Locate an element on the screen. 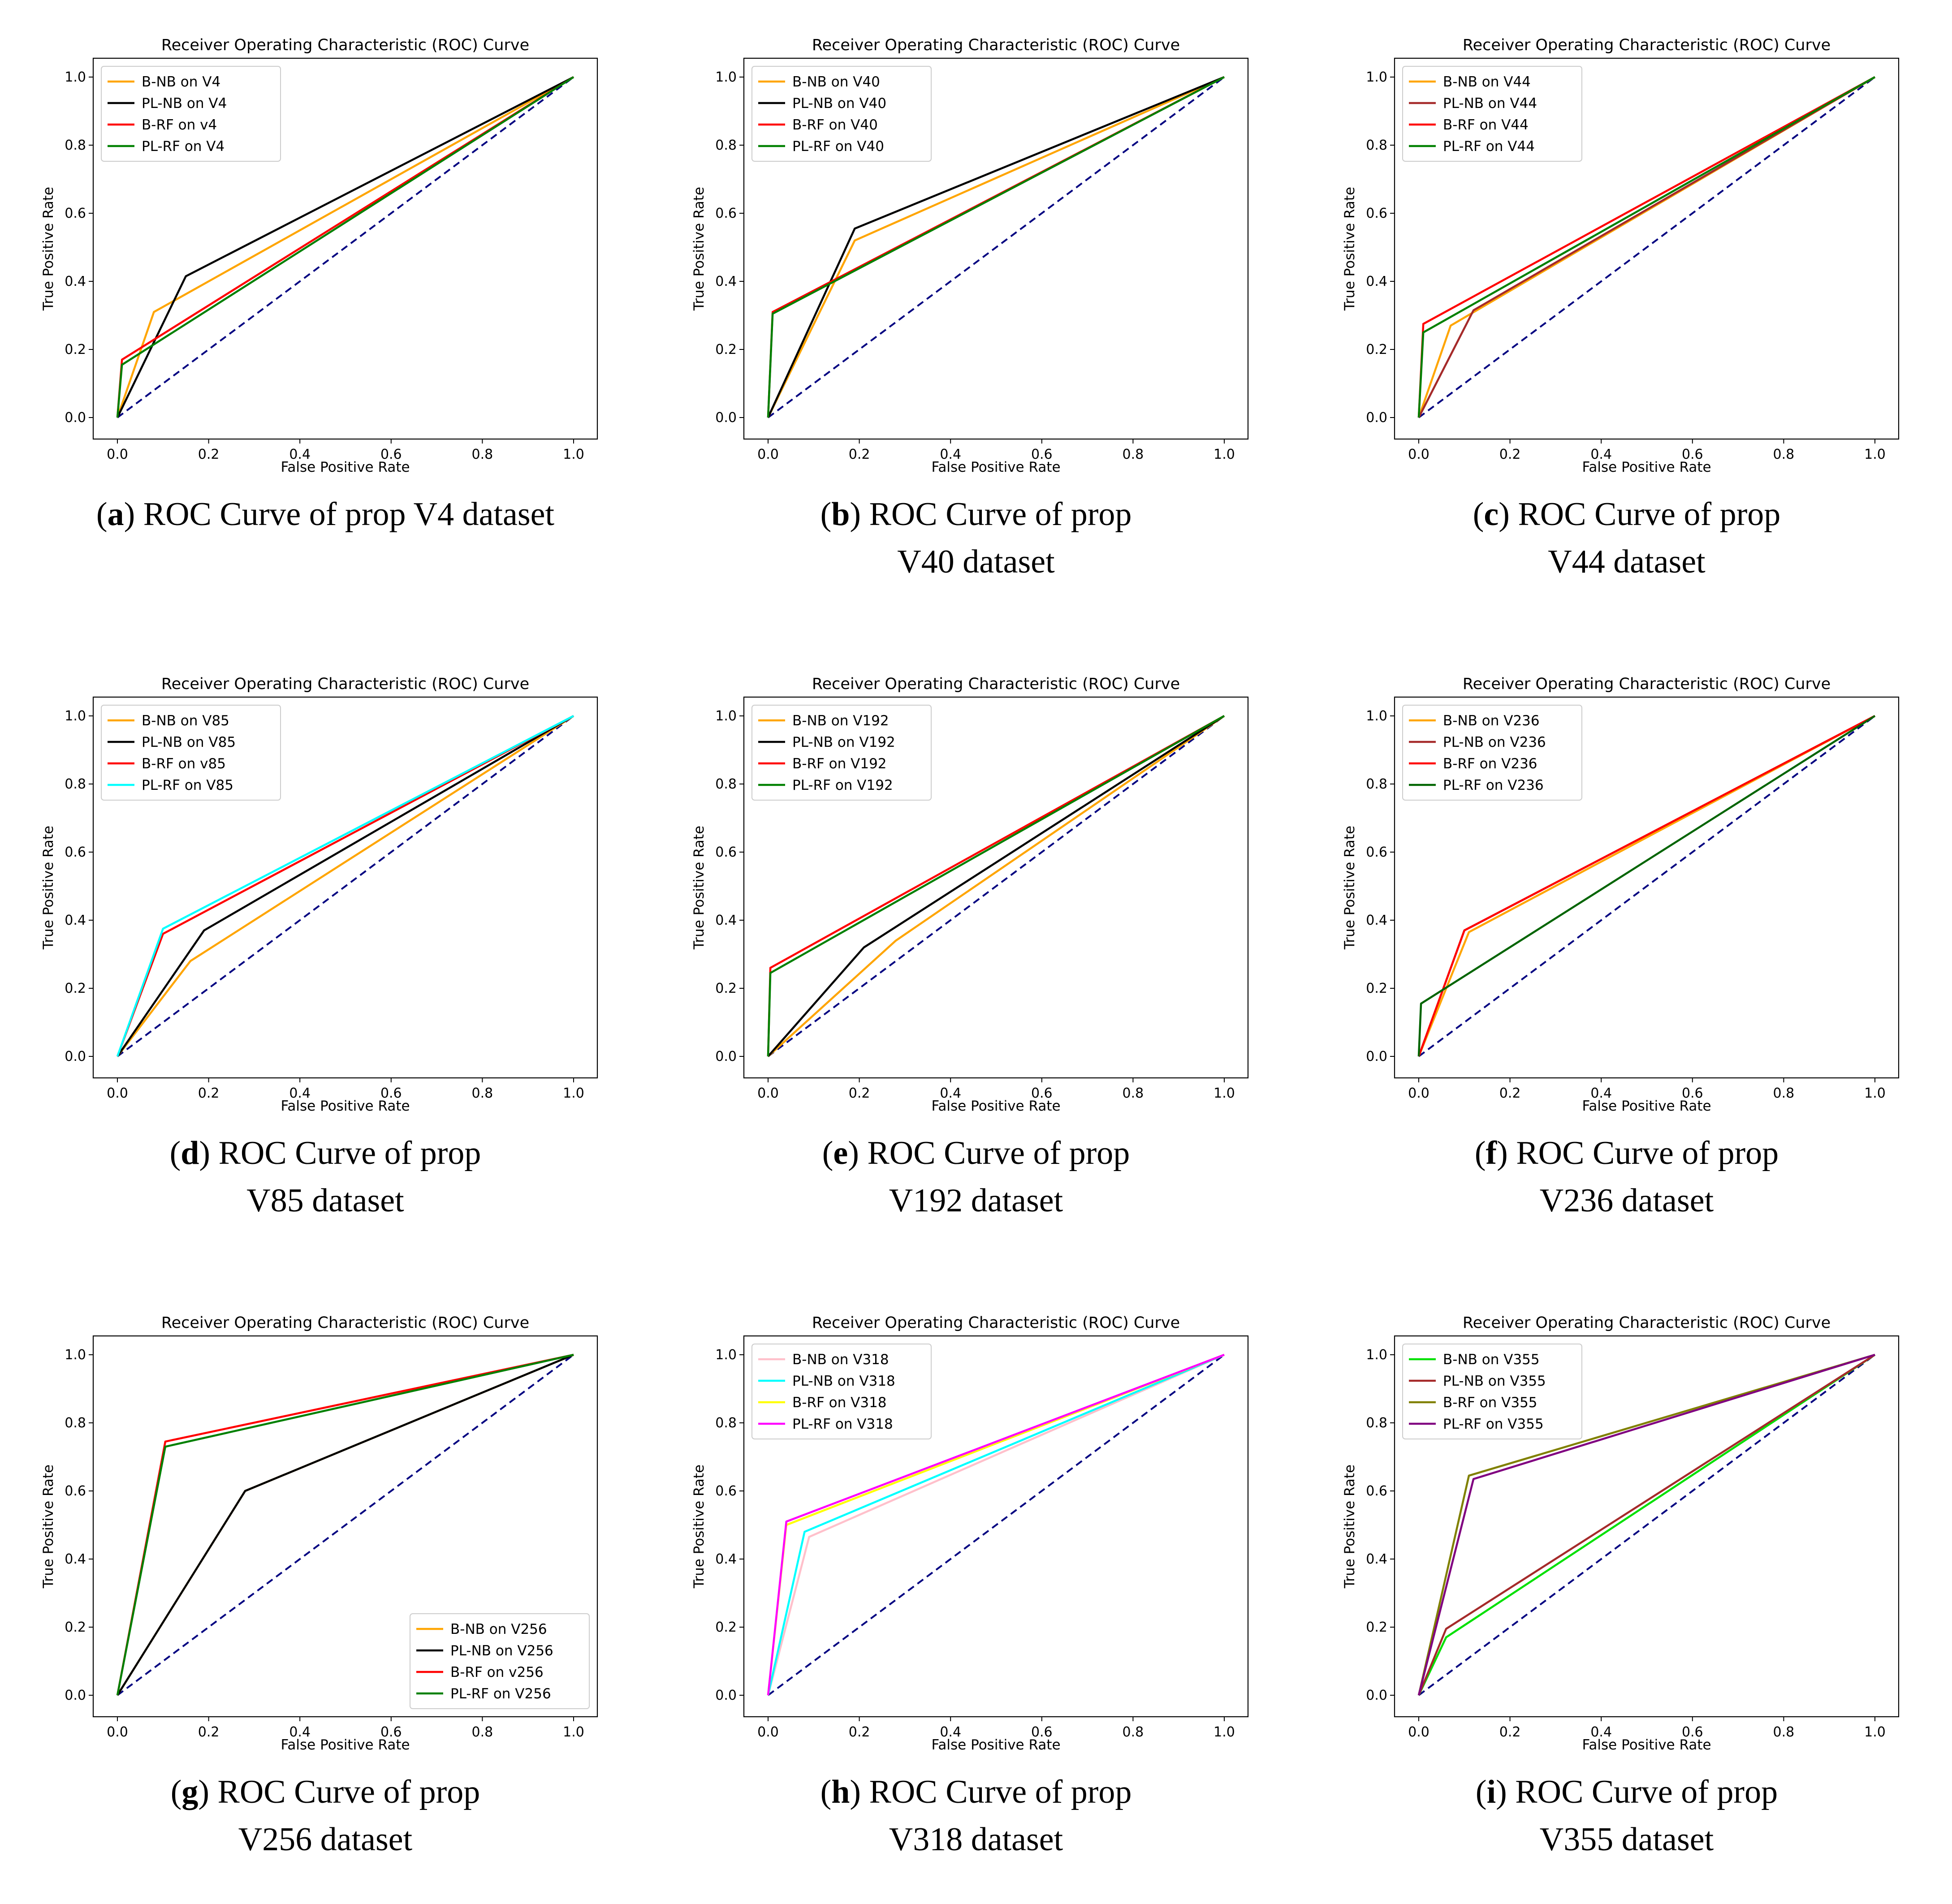 Image resolution: width=1952 pixels, height=1904 pixels. legend-entry: PL-NB on V44 is located at coordinates (1490, 103).